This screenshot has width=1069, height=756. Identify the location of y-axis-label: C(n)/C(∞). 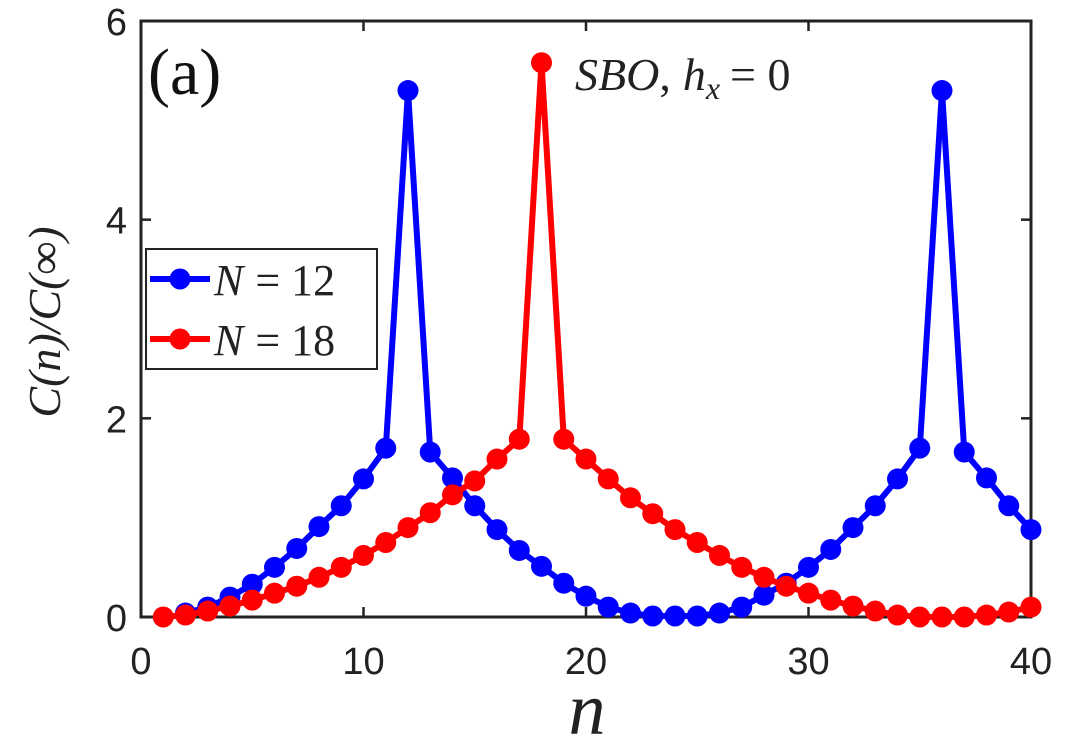
(44, 321).